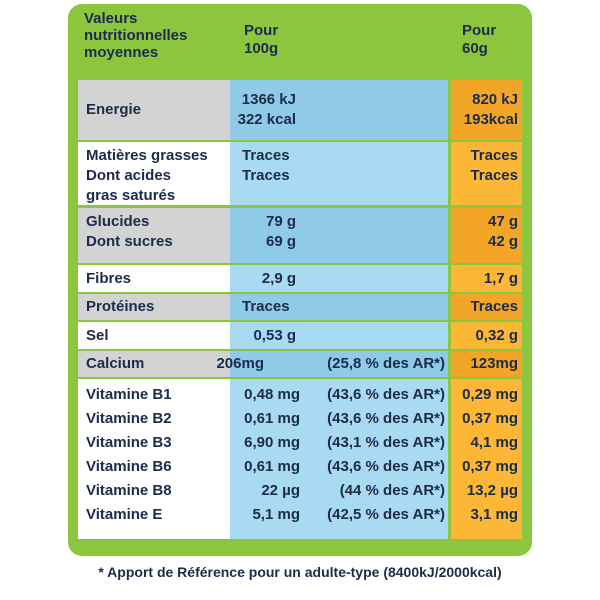  I want to click on value-100g: 206mg, so click(240, 364).